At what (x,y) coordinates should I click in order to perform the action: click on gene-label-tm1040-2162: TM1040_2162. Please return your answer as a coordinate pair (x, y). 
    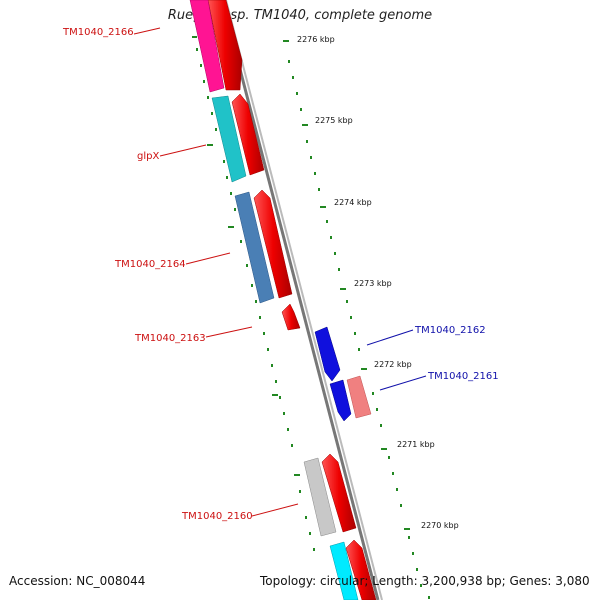
    Looking at the image, I should click on (450, 330).